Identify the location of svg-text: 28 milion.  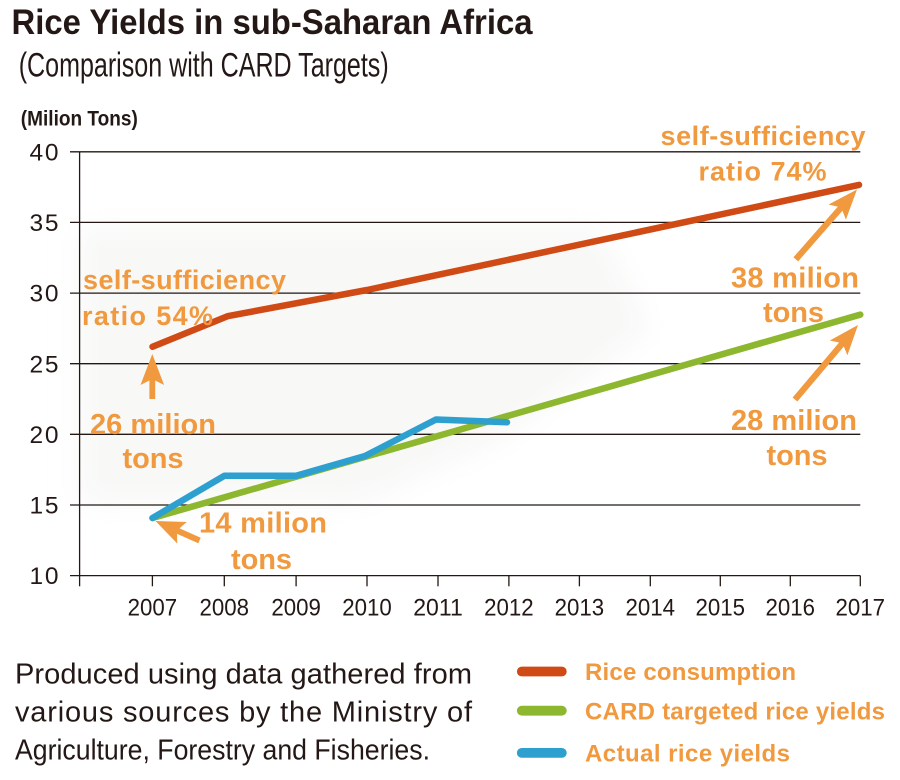
(794, 421).